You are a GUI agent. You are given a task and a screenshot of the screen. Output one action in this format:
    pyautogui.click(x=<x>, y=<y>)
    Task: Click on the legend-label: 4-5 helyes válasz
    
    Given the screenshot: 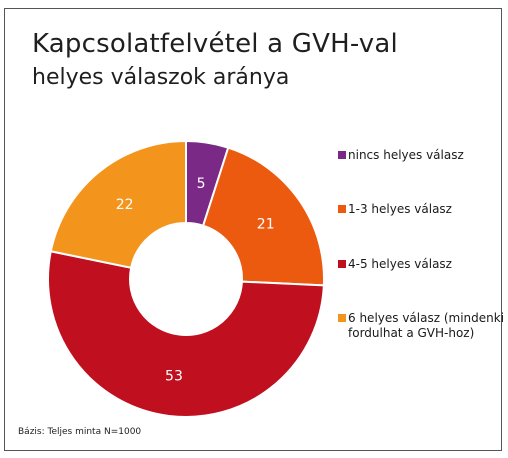 What is the action you would take?
    pyautogui.click(x=400, y=264)
    